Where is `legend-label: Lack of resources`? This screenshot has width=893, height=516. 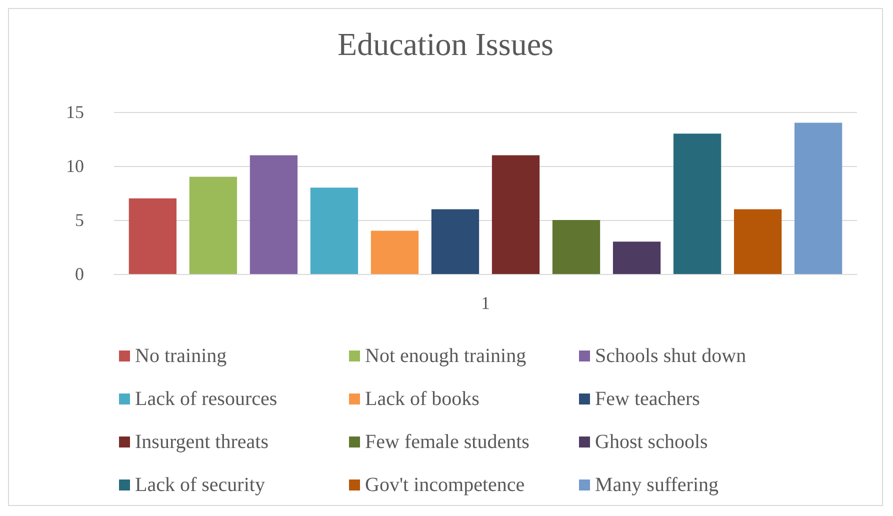 legend-label: Lack of resources is located at coordinates (206, 399).